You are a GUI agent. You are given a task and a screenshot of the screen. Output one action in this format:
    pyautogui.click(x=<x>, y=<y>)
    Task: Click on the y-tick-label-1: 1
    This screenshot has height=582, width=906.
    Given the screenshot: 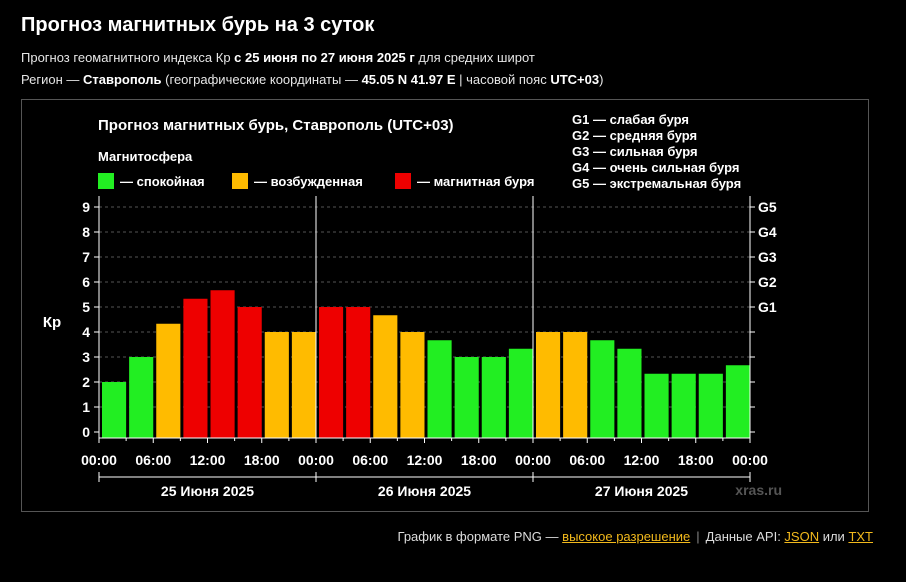 What is the action you would take?
    pyautogui.click(x=86, y=407)
    